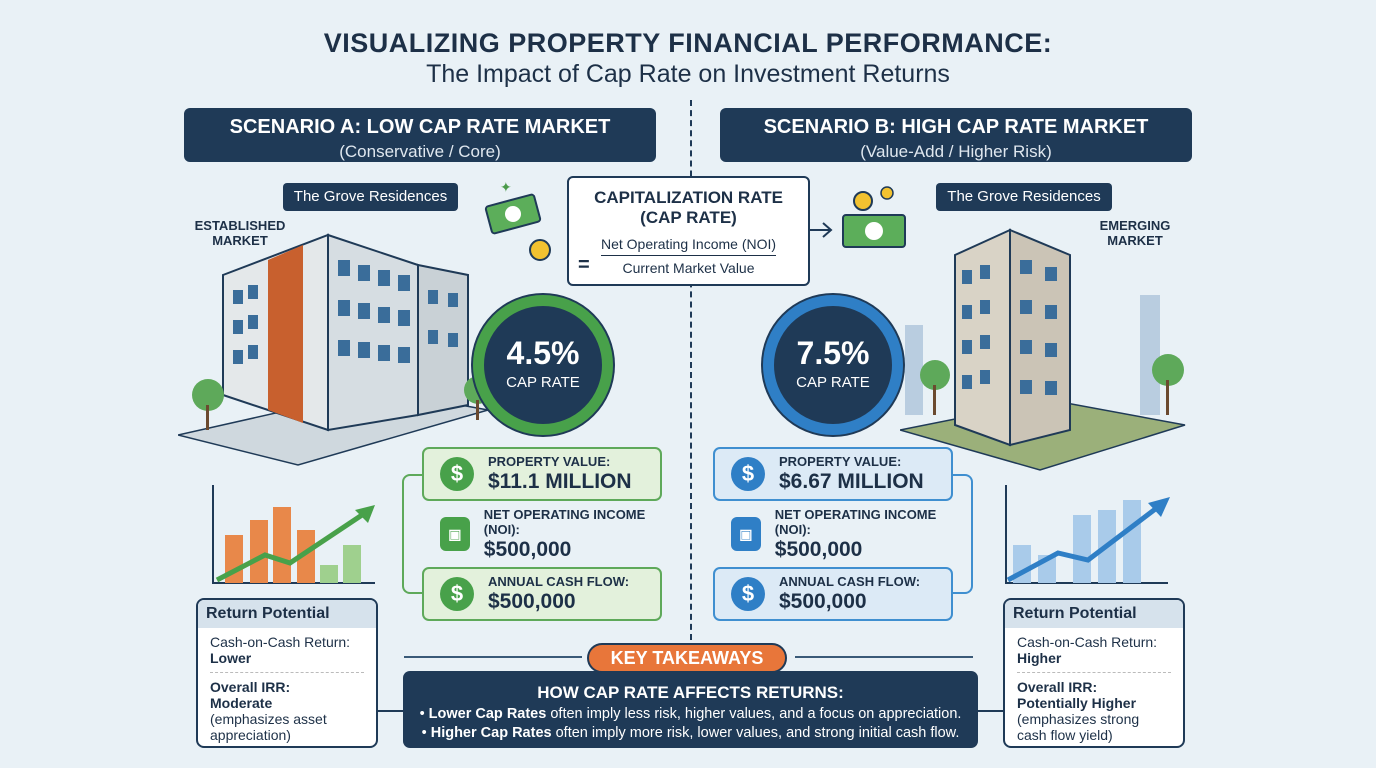 Image resolution: width=1376 pixels, height=768 pixels. Describe the element at coordinates (1039, 658) in the screenshot. I see `coc-value-b: Higher` at that location.